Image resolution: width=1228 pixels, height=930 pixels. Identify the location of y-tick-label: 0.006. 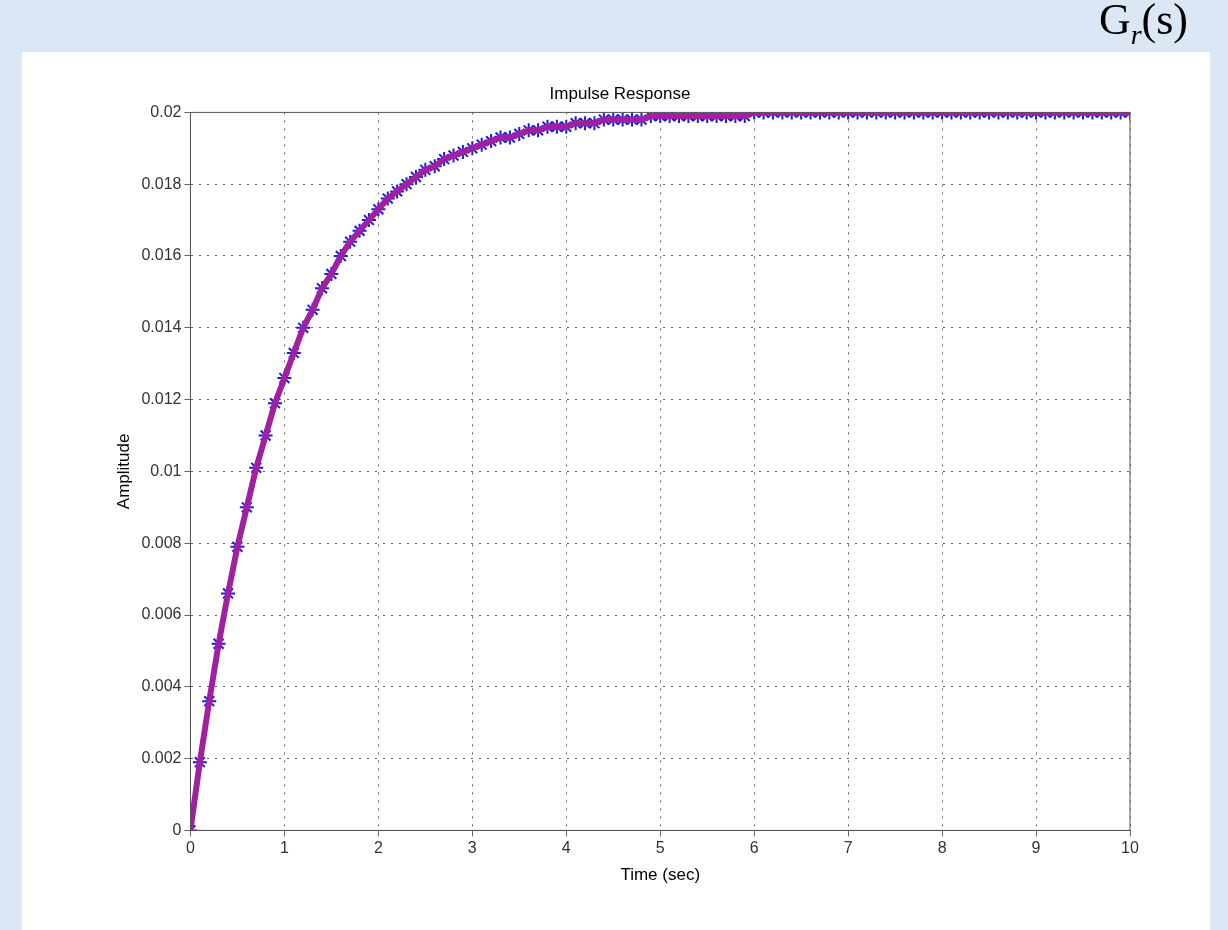
(161, 614).